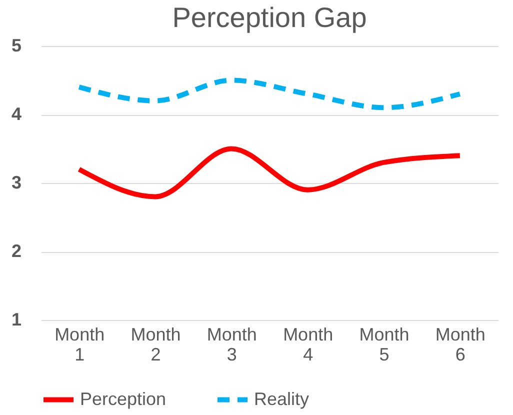  I want to click on y-tick-label: 3, so click(16, 182).